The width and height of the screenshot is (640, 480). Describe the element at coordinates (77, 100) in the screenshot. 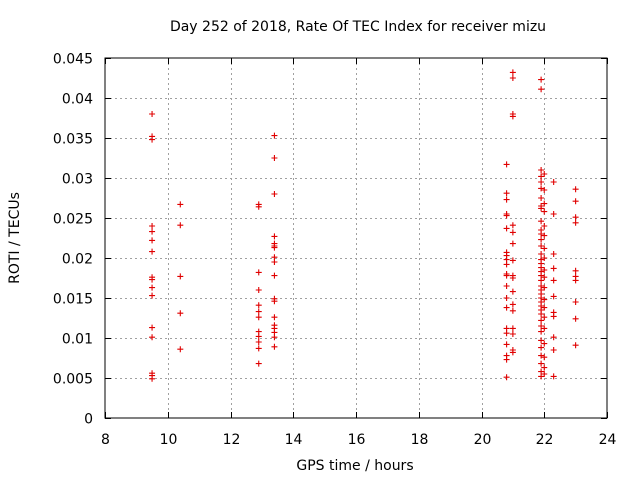

I see `y-tick-label: 0.04` at that location.